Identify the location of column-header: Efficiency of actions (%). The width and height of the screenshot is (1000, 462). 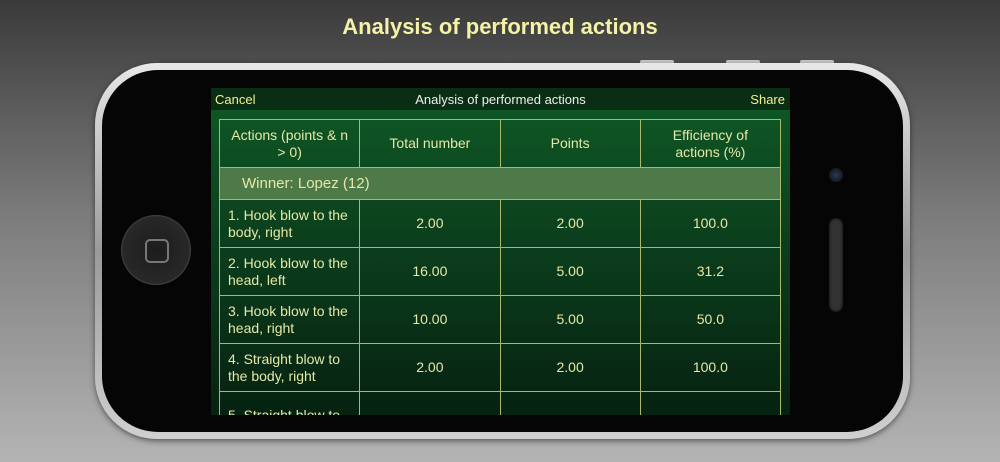
(710, 143).